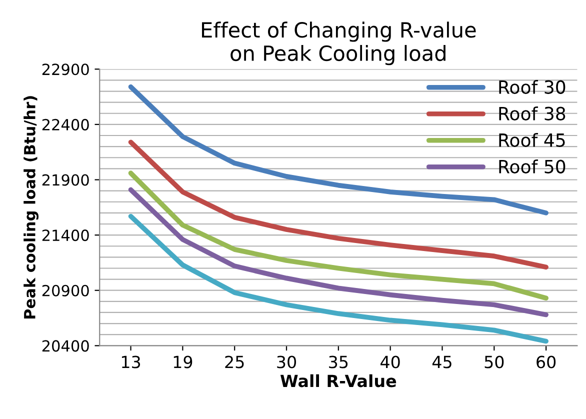 This screenshot has height=419, width=586. What do you see at coordinates (65, 236) in the screenshot?
I see `y-tick-label: 21400` at bounding box center [65, 236].